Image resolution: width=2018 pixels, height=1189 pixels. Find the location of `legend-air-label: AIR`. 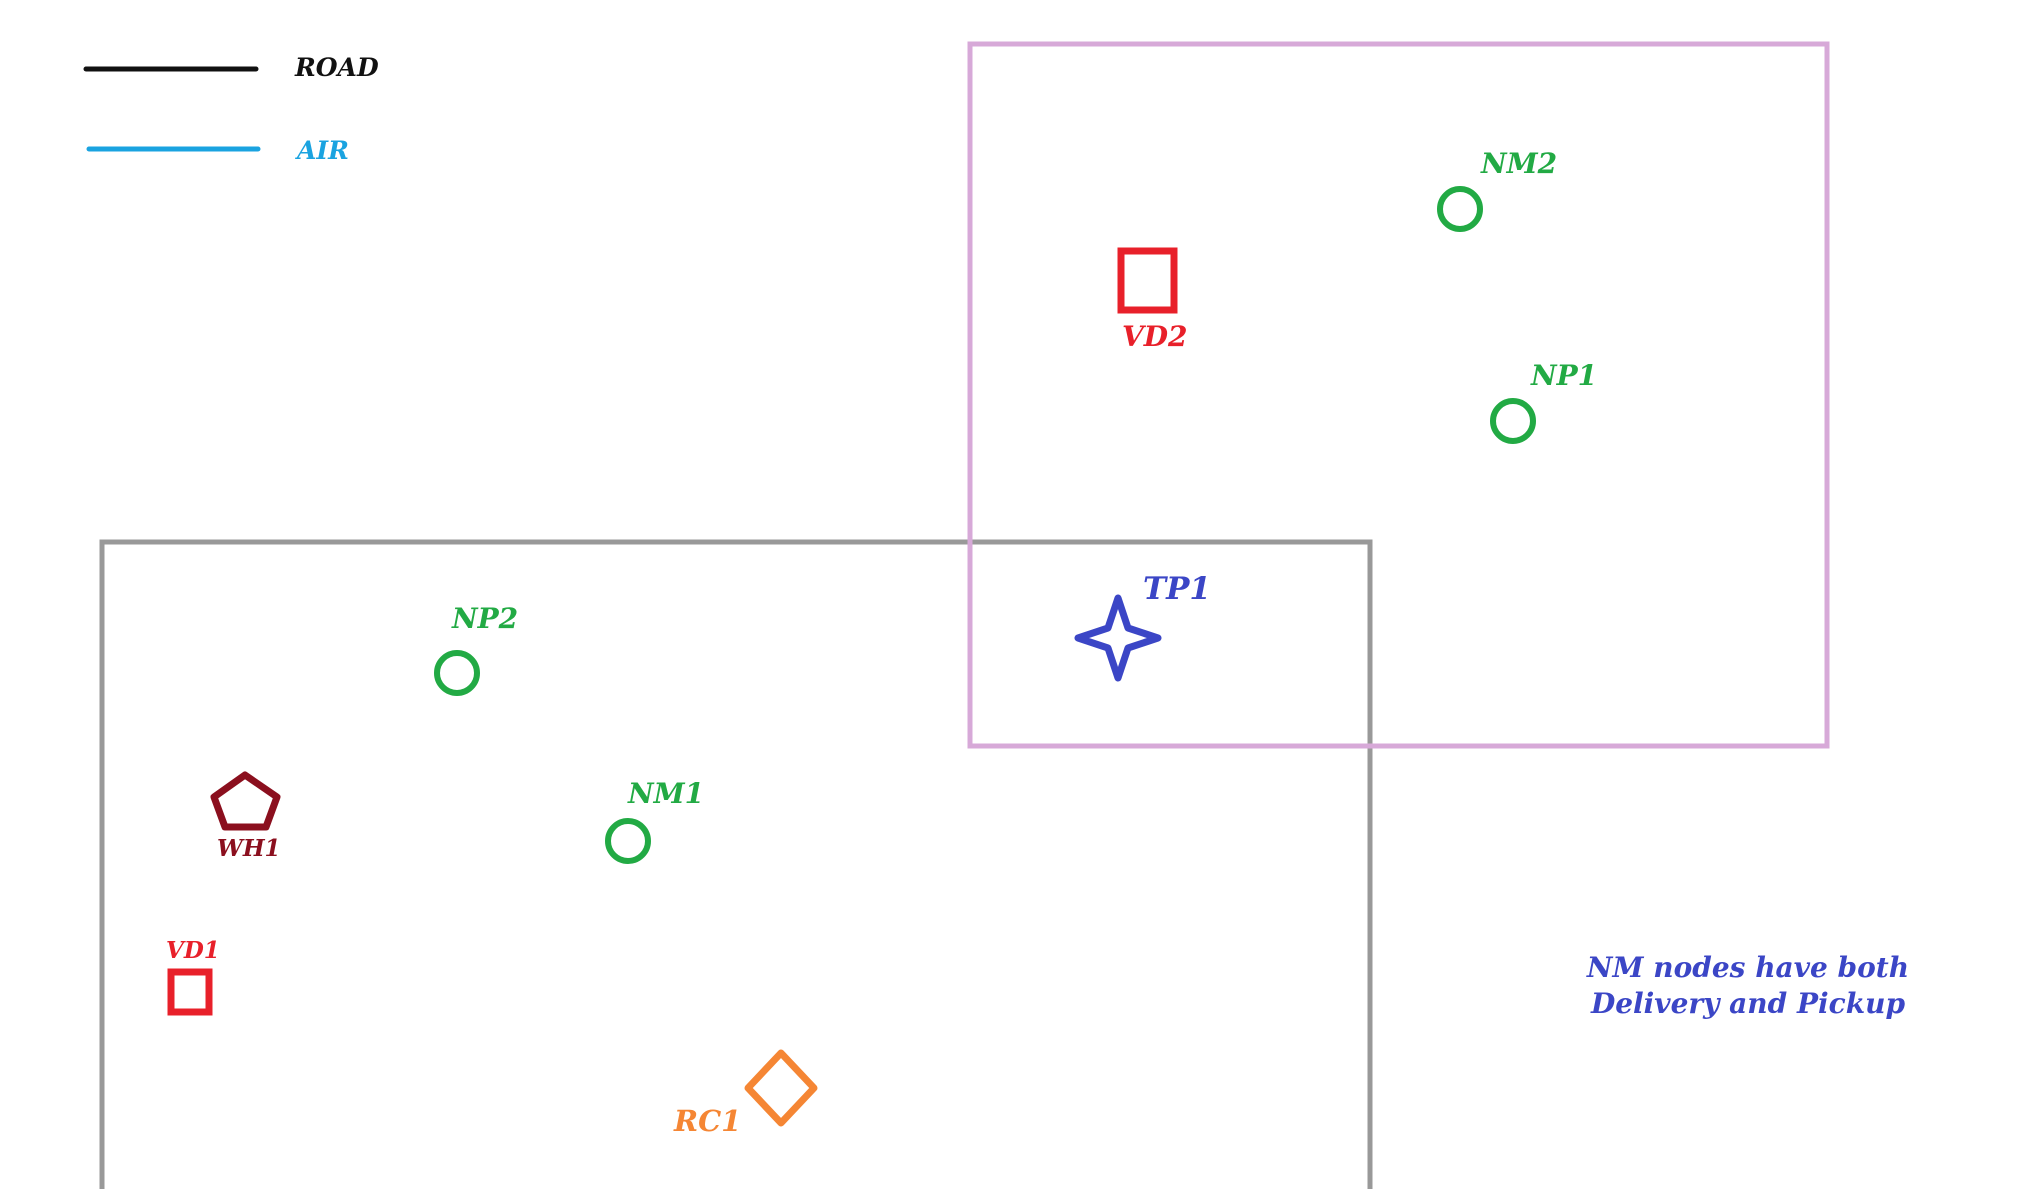

legend-air-label: AIR is located at coordinates (322, 150).